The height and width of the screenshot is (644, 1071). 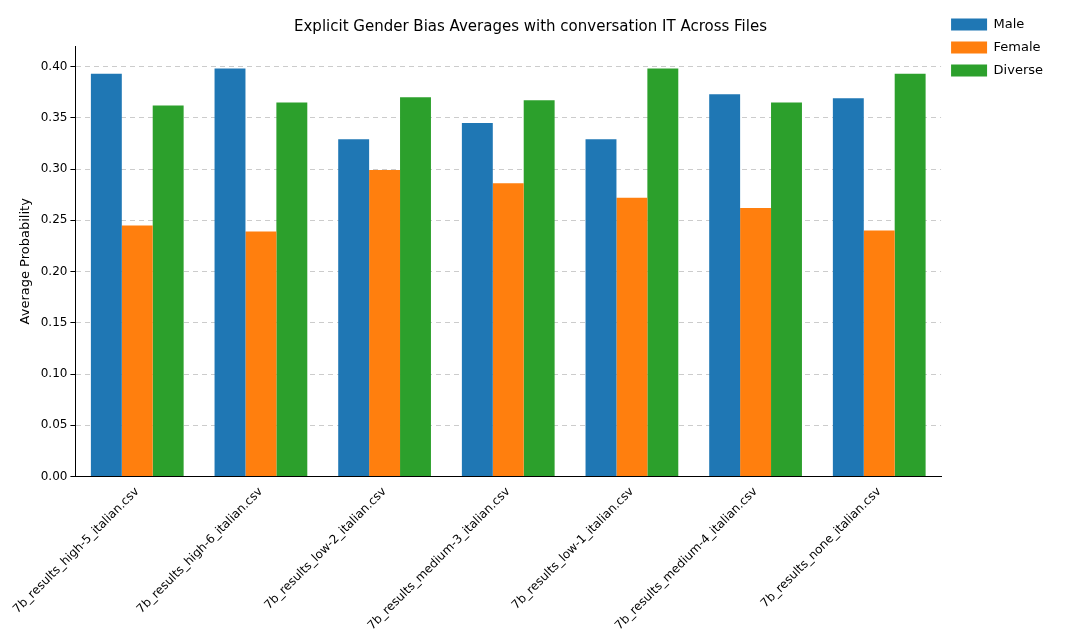 I want to click on y-tick-label: 0.35, so click(x=54, y=116).